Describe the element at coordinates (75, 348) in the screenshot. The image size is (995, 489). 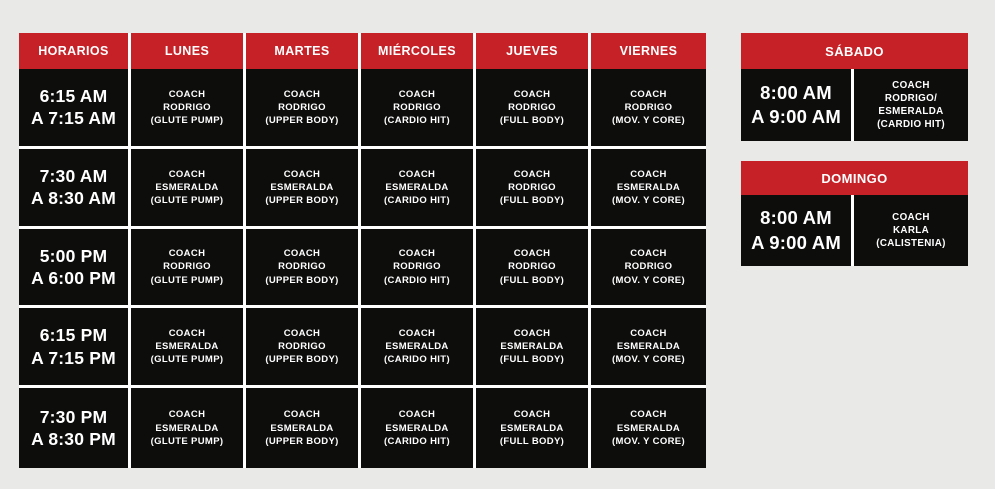
I see `time-slot-cell: 6:15 PM A 7:15 PM` at that location.